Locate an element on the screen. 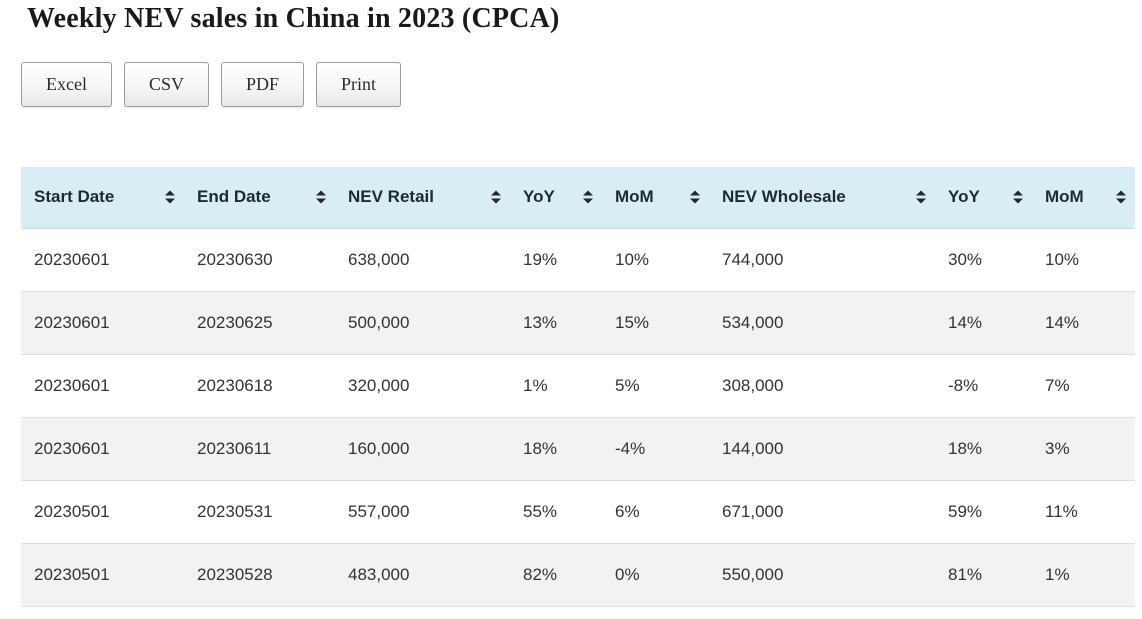 This screenshot has width=1142, height=619. cell-retail-yoy: 13% is located at coordinates (556, 322).